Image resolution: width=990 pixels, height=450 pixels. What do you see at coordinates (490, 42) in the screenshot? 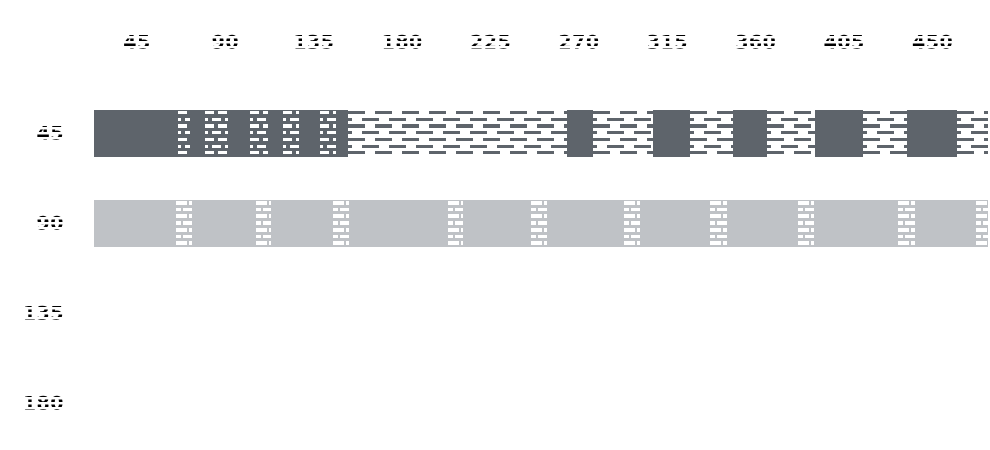
I see `x-tick-label-225: 225` at bounding box center [490, 42].